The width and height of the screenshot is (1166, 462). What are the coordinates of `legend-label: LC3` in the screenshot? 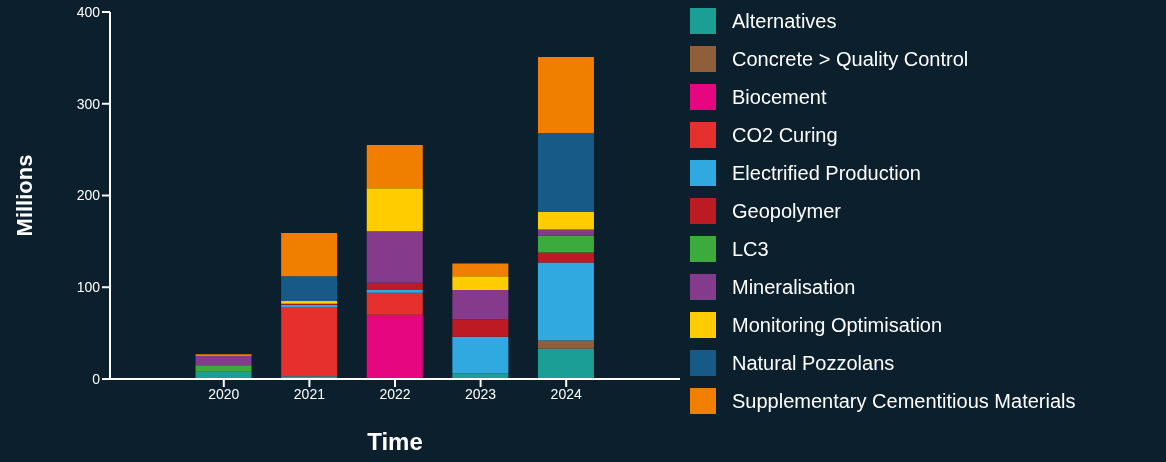 It's located at (750, 249).